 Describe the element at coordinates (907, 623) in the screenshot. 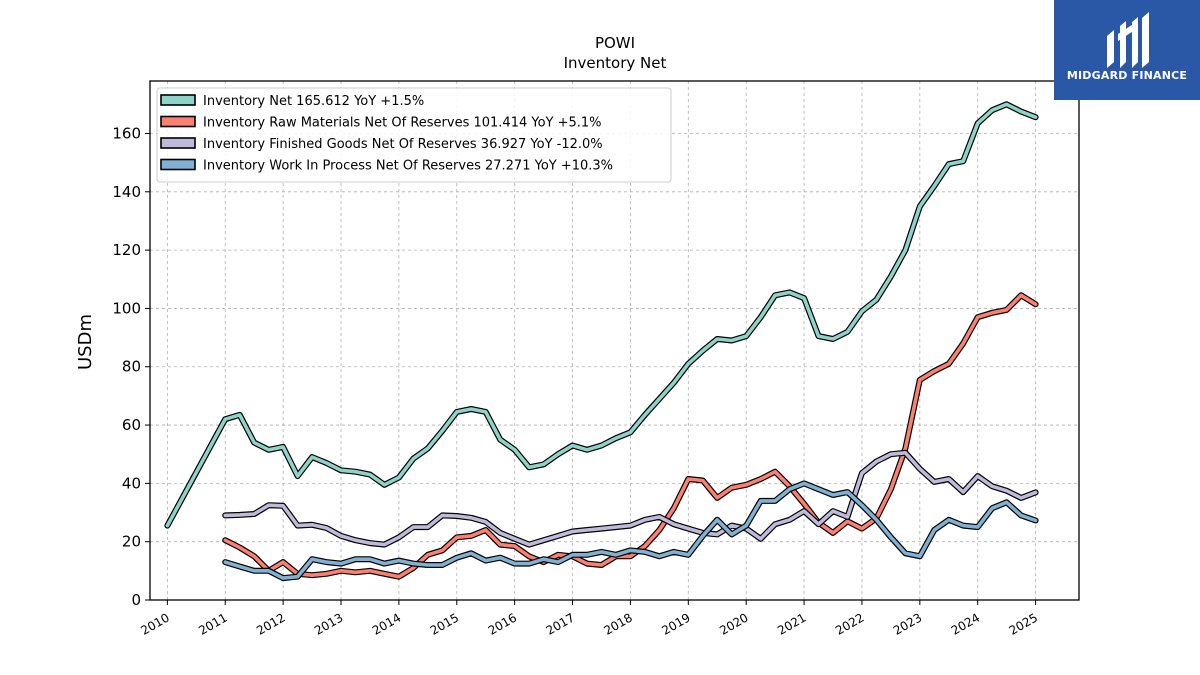

I see `x-tick-label: 2023` at that location.